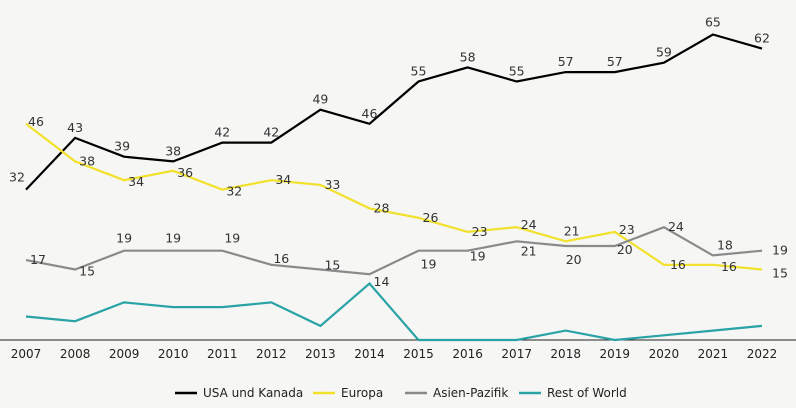 This screenshot has width=796, height=408. Describe the element at coordinates (370, 113) in the screenshot. I see `data-label-usa-und-kanada: 46` at that location.